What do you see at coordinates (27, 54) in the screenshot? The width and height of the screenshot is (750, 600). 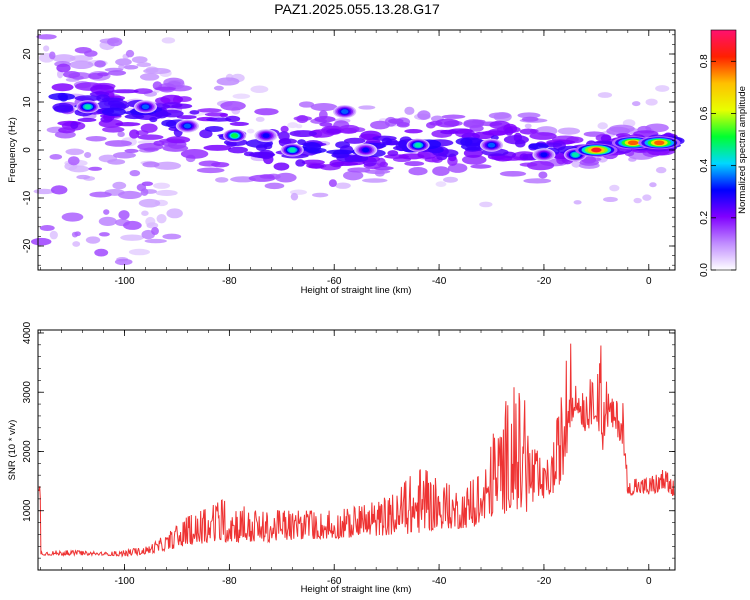 I see `y-tick-label: 20` at bounding box center [27, 54].